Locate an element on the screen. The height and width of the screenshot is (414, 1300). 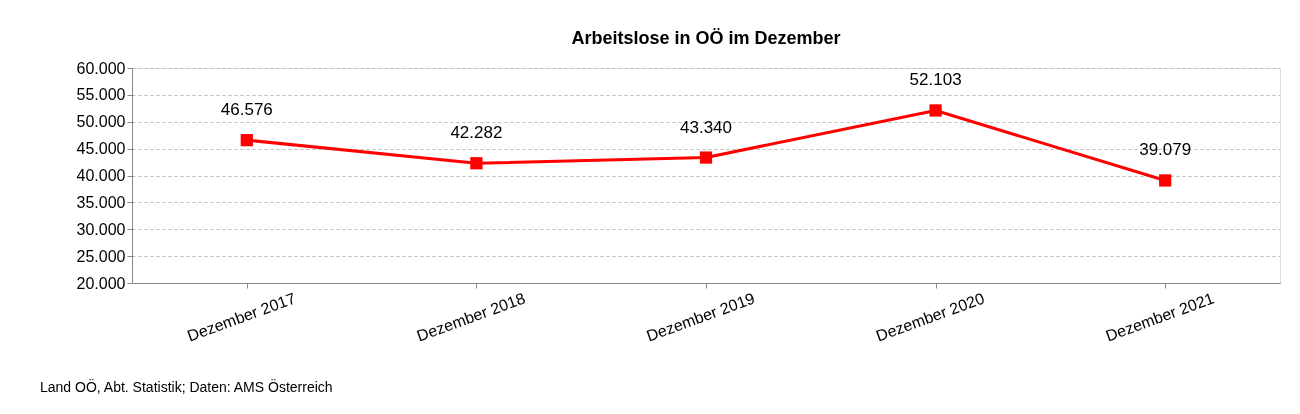
y-tick-label: 55.000 is located at coordinates (101, 95).